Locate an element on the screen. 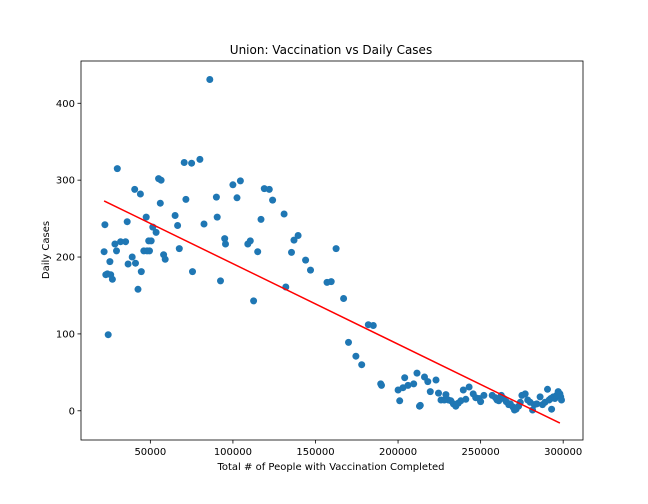 The width and height of the screenshot is (648, 504). y-tick-label: 400 is located at coordinates (65, 104).